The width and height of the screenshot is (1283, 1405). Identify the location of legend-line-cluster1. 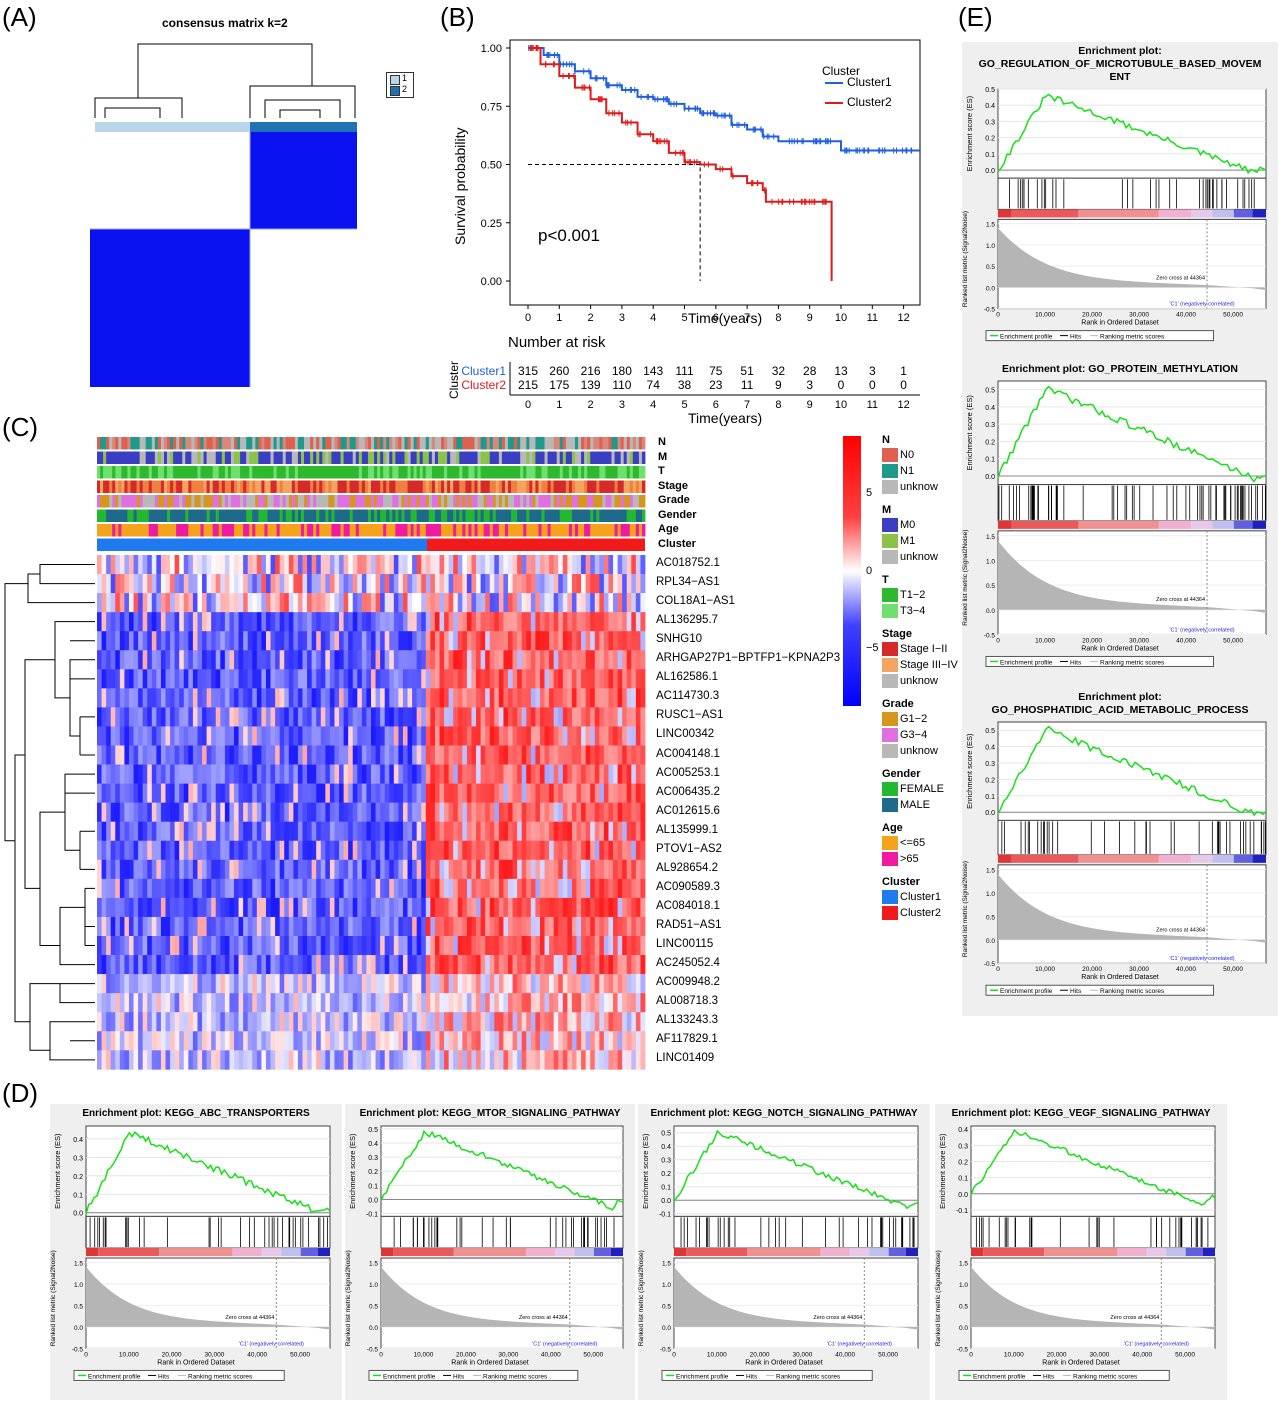
(834, 83).